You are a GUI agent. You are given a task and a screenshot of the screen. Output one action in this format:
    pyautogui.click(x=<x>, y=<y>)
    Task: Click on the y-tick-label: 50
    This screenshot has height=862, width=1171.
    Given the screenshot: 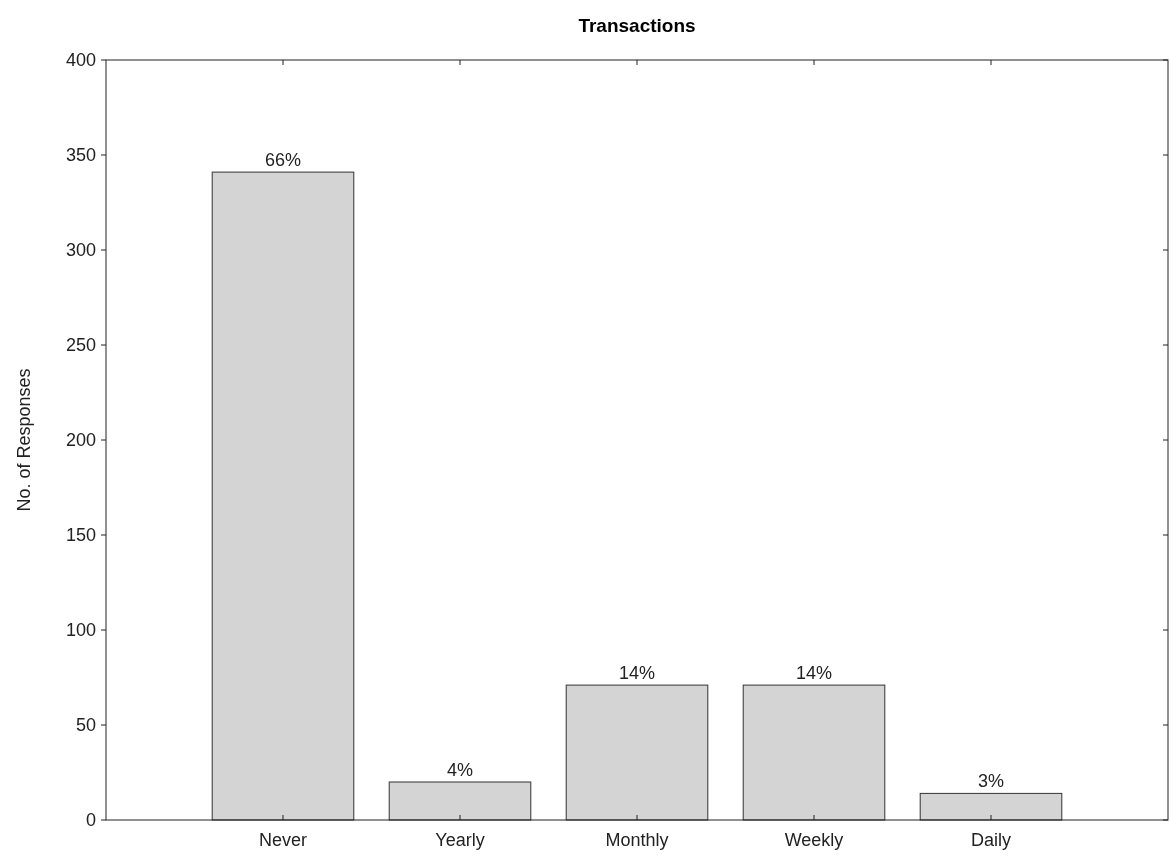 What is the action you would take?
    pyautogui.click(x=85, y=725)
    